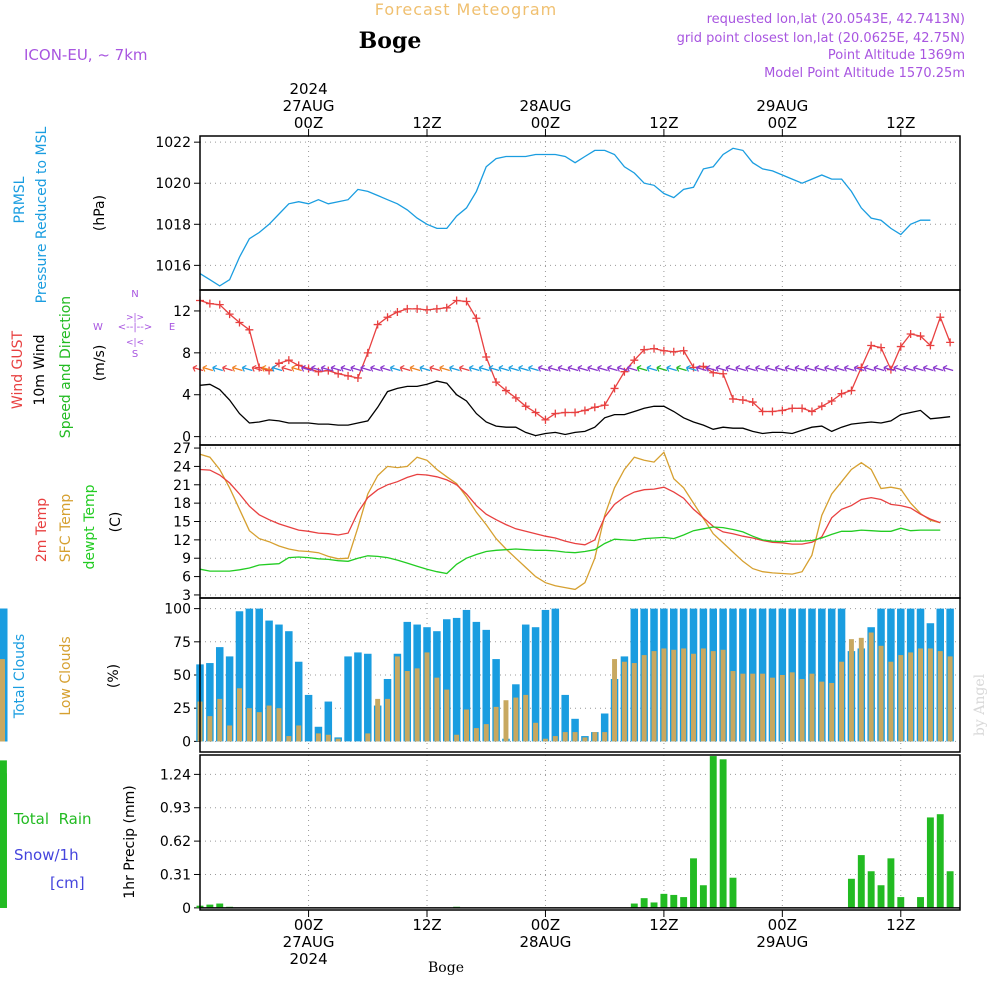  I want to click on pressure-line, so click(565, 217).